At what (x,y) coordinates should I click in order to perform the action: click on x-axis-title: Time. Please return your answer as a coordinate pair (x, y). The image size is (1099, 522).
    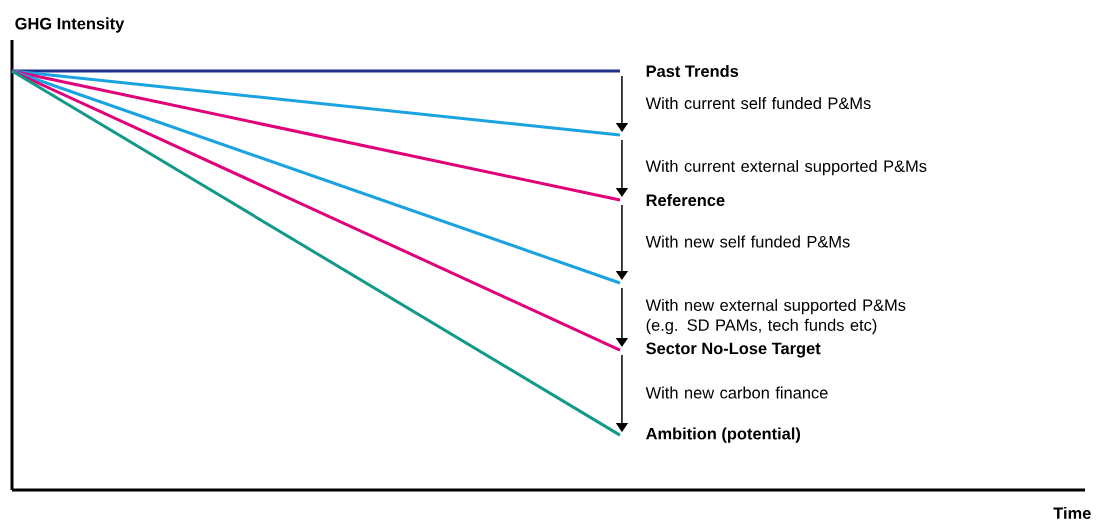
    Looking at the image, I should click on (1072, 513).